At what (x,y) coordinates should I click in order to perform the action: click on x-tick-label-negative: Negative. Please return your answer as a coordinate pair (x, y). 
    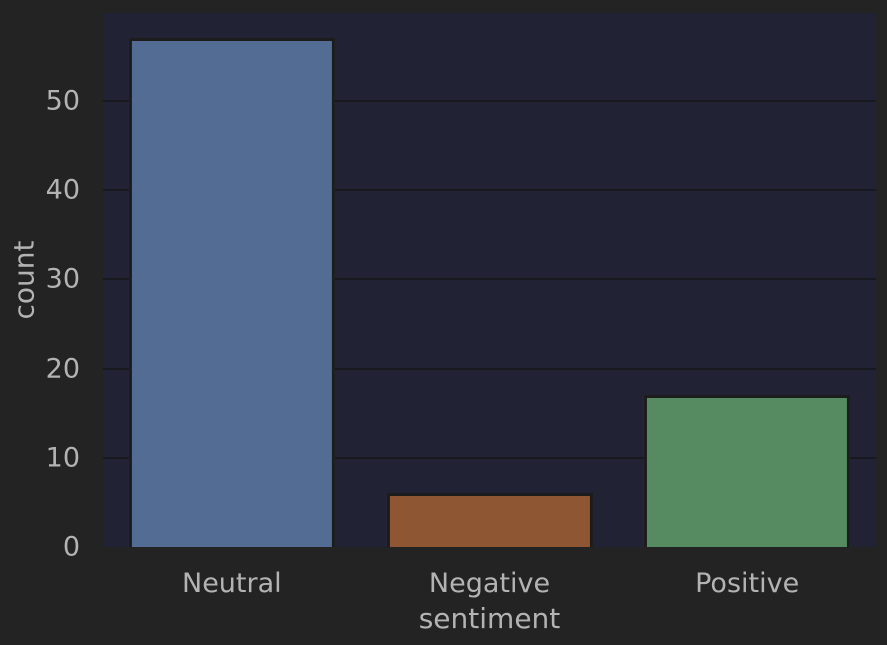
    Looking at the image, I should click on (489, 583).